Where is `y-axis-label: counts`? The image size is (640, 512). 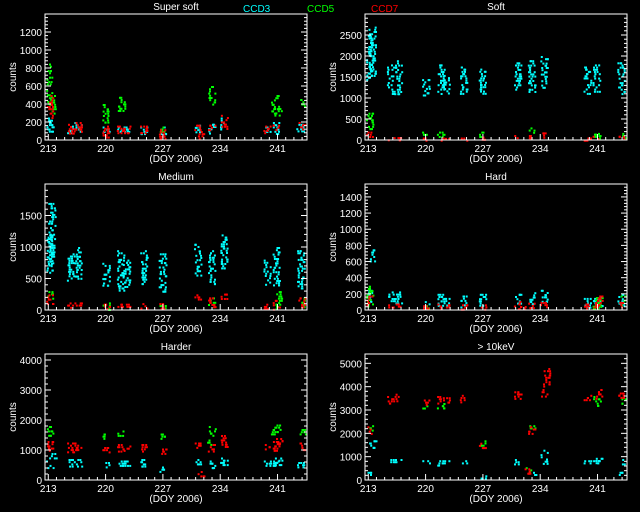
y-axis-label: counts is located at coordinates (13, 416).